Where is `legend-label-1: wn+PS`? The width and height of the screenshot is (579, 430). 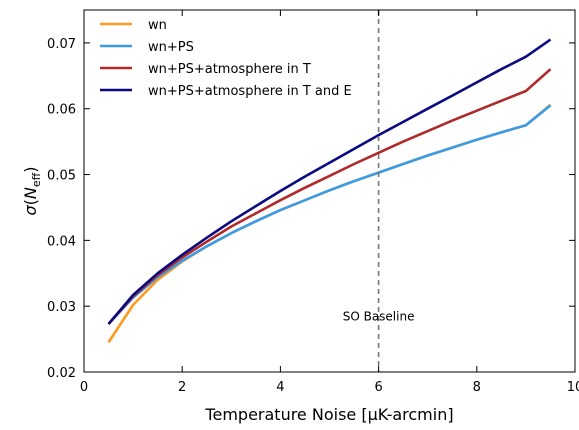
legend-label-1: wn+PS is located at coordinates (171, 47).